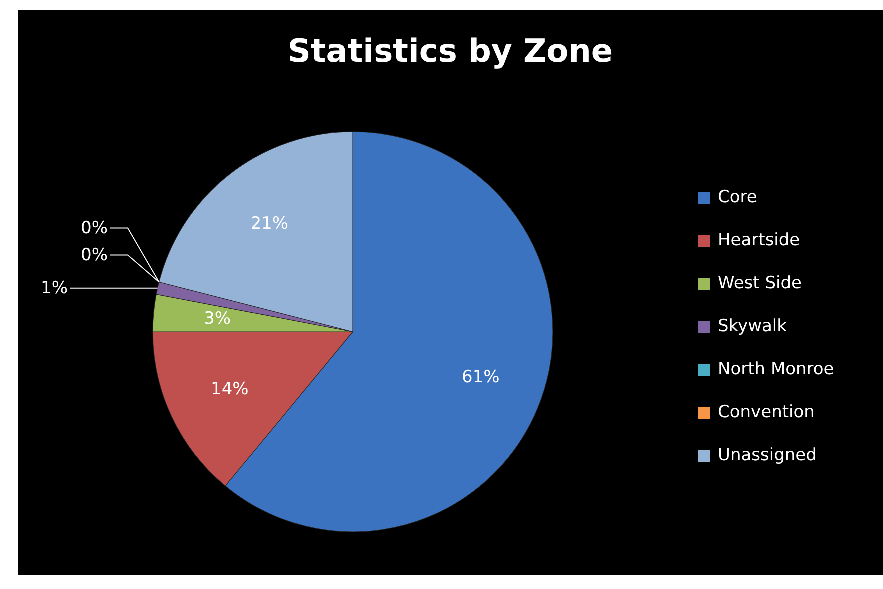 The width and height of the screenshot is (883, 589). I want to click on data-label: 3%, so click(218, 318).